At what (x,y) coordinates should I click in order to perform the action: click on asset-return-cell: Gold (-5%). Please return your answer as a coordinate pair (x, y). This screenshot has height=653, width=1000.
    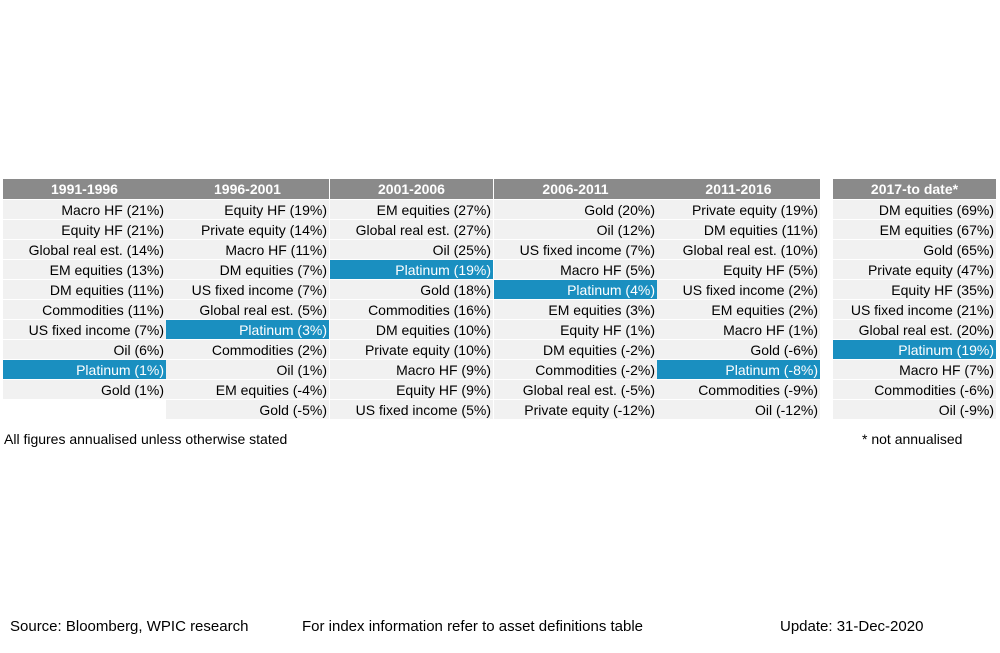
    Looking at the image, I should click on (247, 410).